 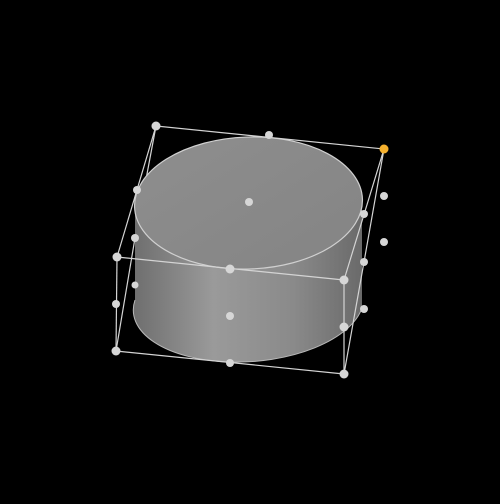 What do you see at coordinates (249, 202) in the screenshot?
I see `top-center-pivot` at bounding box center [249, 202].